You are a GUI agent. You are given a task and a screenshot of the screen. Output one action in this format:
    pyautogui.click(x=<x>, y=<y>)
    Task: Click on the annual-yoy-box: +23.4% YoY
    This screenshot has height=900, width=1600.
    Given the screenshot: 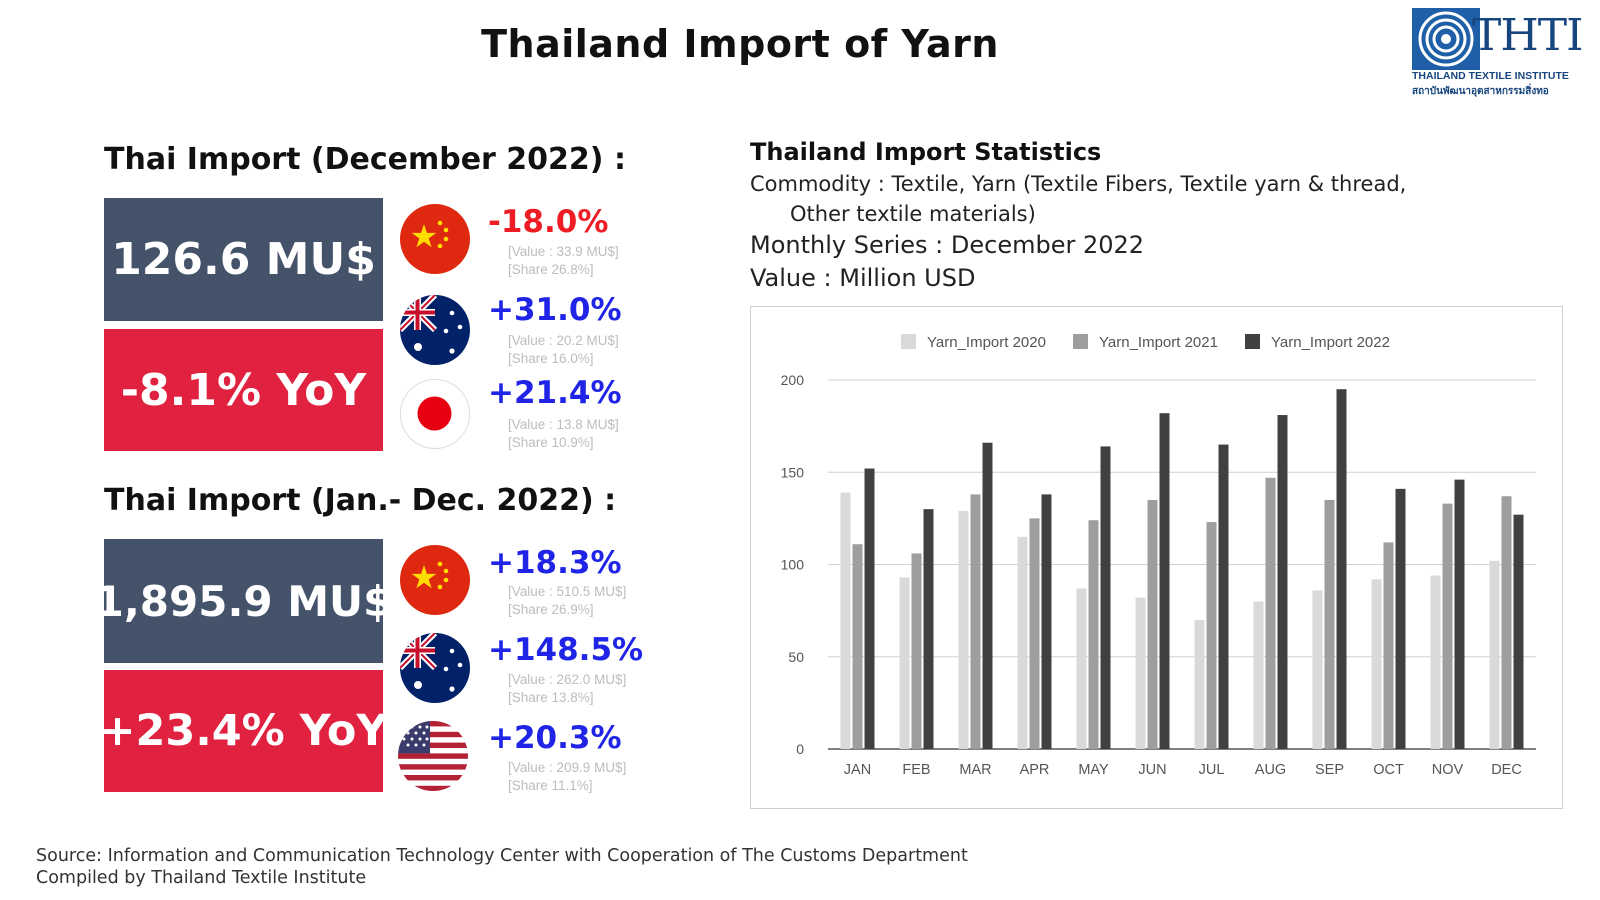 What is the action you would take?
    pyautogui.click(x=243, y=731)
    